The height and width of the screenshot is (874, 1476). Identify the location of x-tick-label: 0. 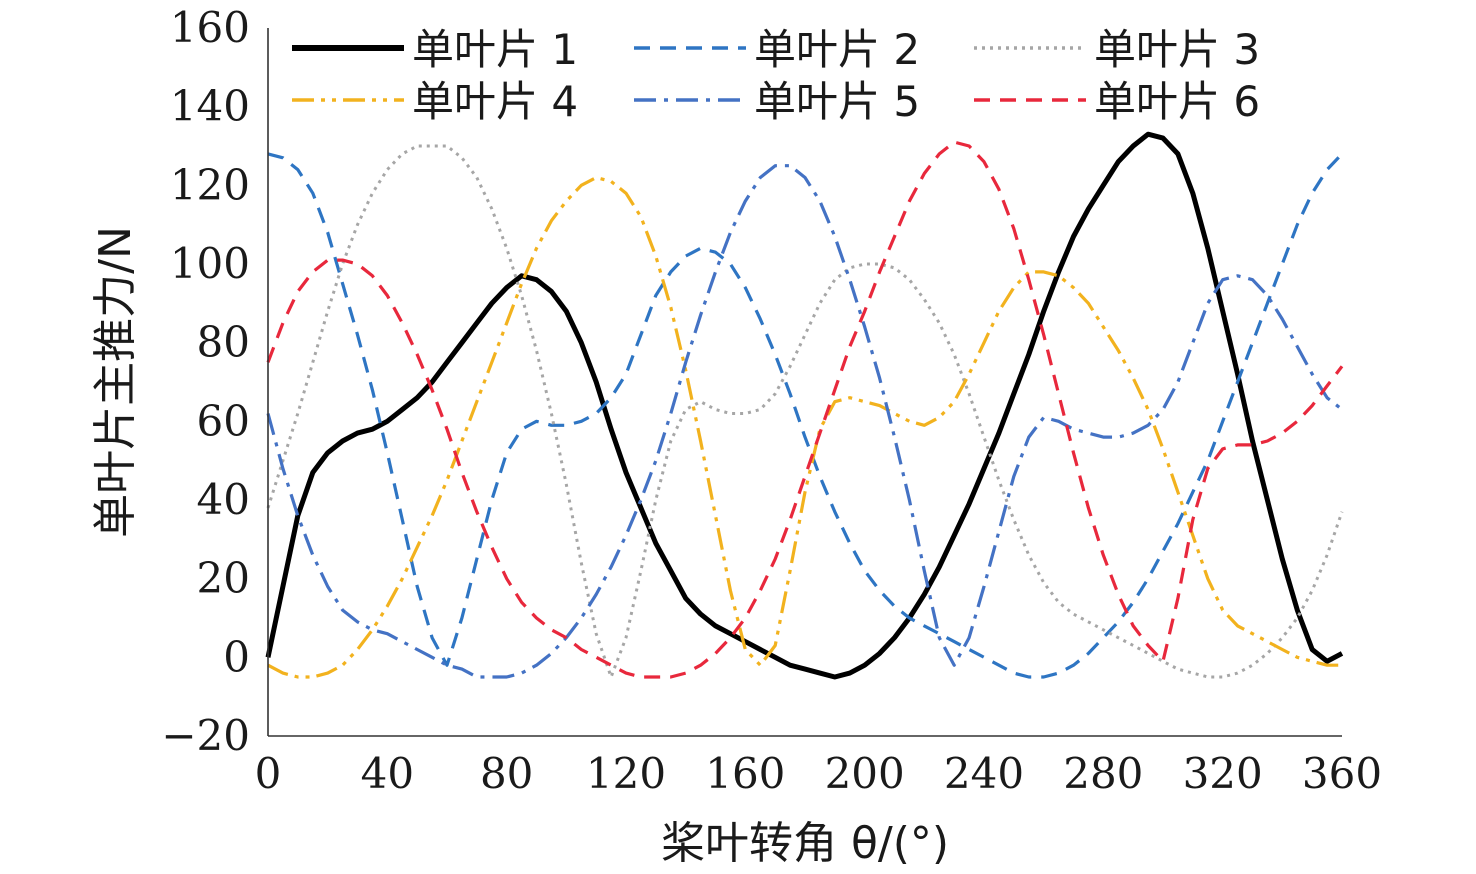
(268, 773).